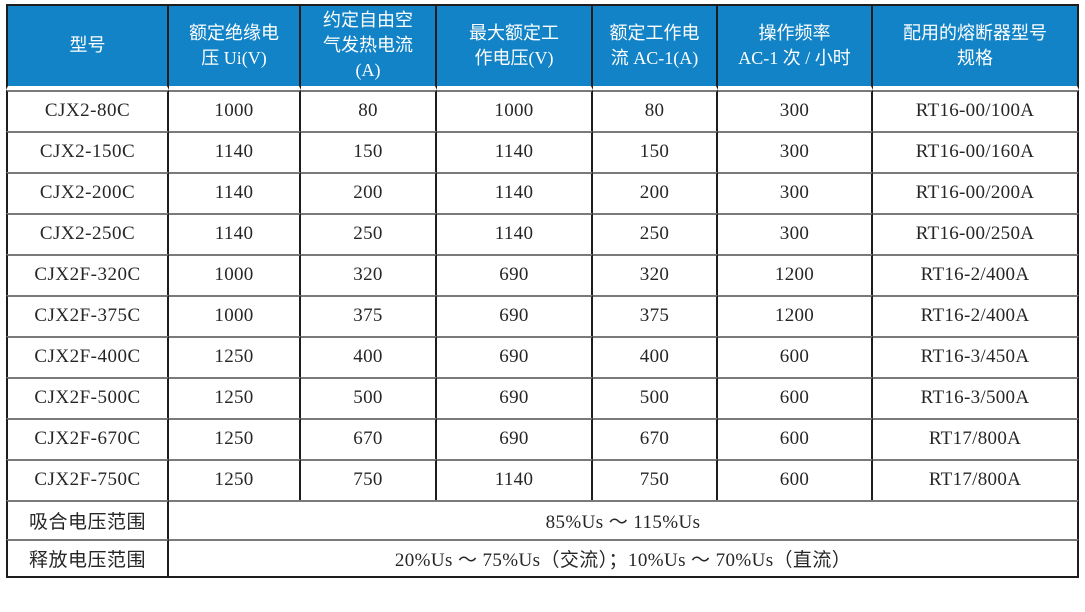 The height and width of the screenshot is (612, 1085). What do you see at coordinates (369, 356) in the screenshot?
I see `cell-thermal-current: 400` at bounding box center [369, 356].